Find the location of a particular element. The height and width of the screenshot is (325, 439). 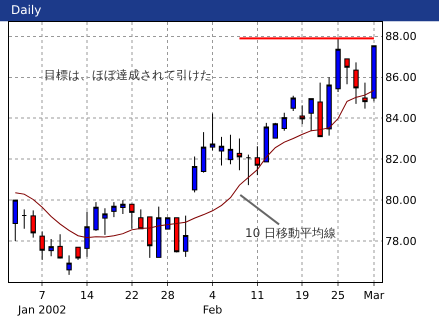

y-tick-label: 80.00 is located at coordinates (401, 200).